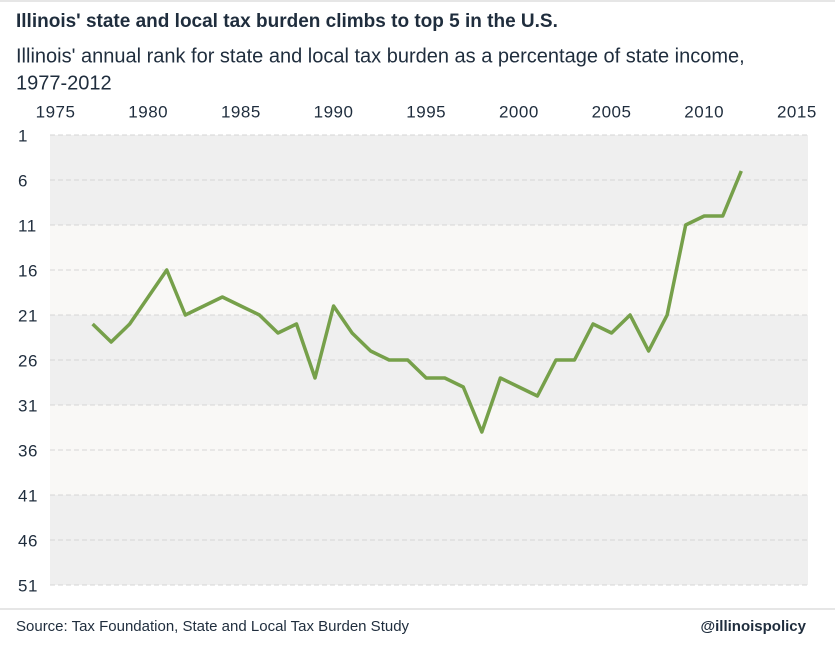 The image size is (835, 657). Describe the element at coordinates (334, 111) in the screenshot. I see `x-tick-label: 1990` at that location.